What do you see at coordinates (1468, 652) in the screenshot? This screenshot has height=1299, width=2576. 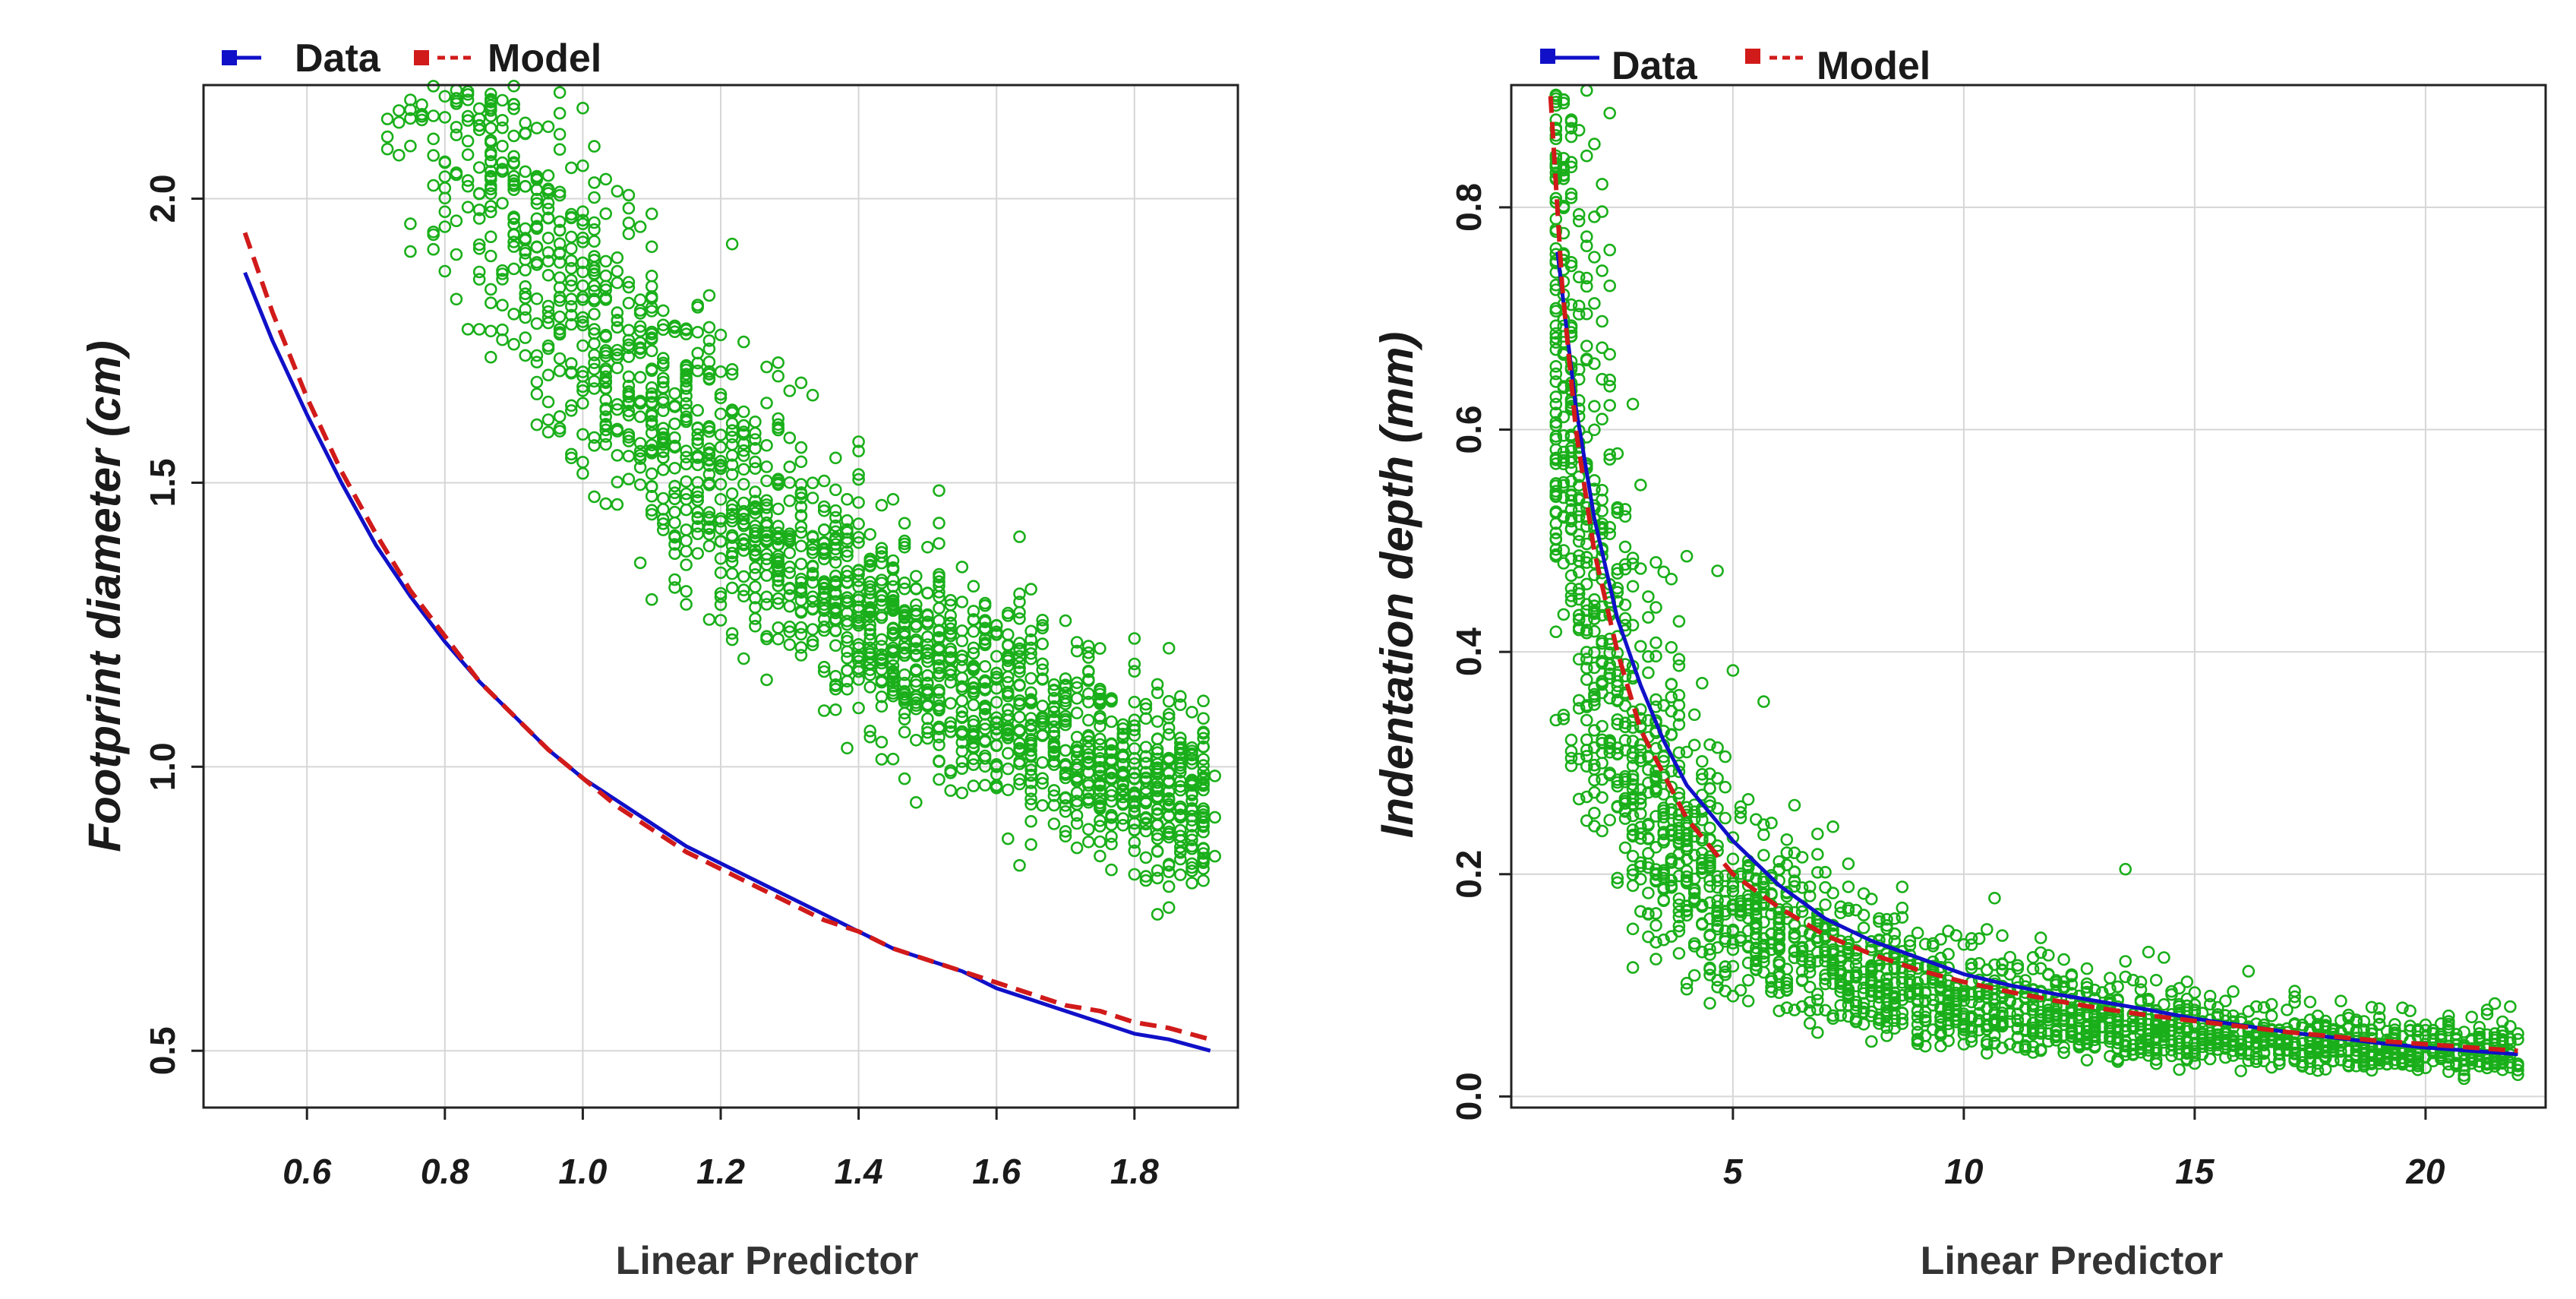 I see `y-tick-label: 0.4` at bounding box center [1468, 652].